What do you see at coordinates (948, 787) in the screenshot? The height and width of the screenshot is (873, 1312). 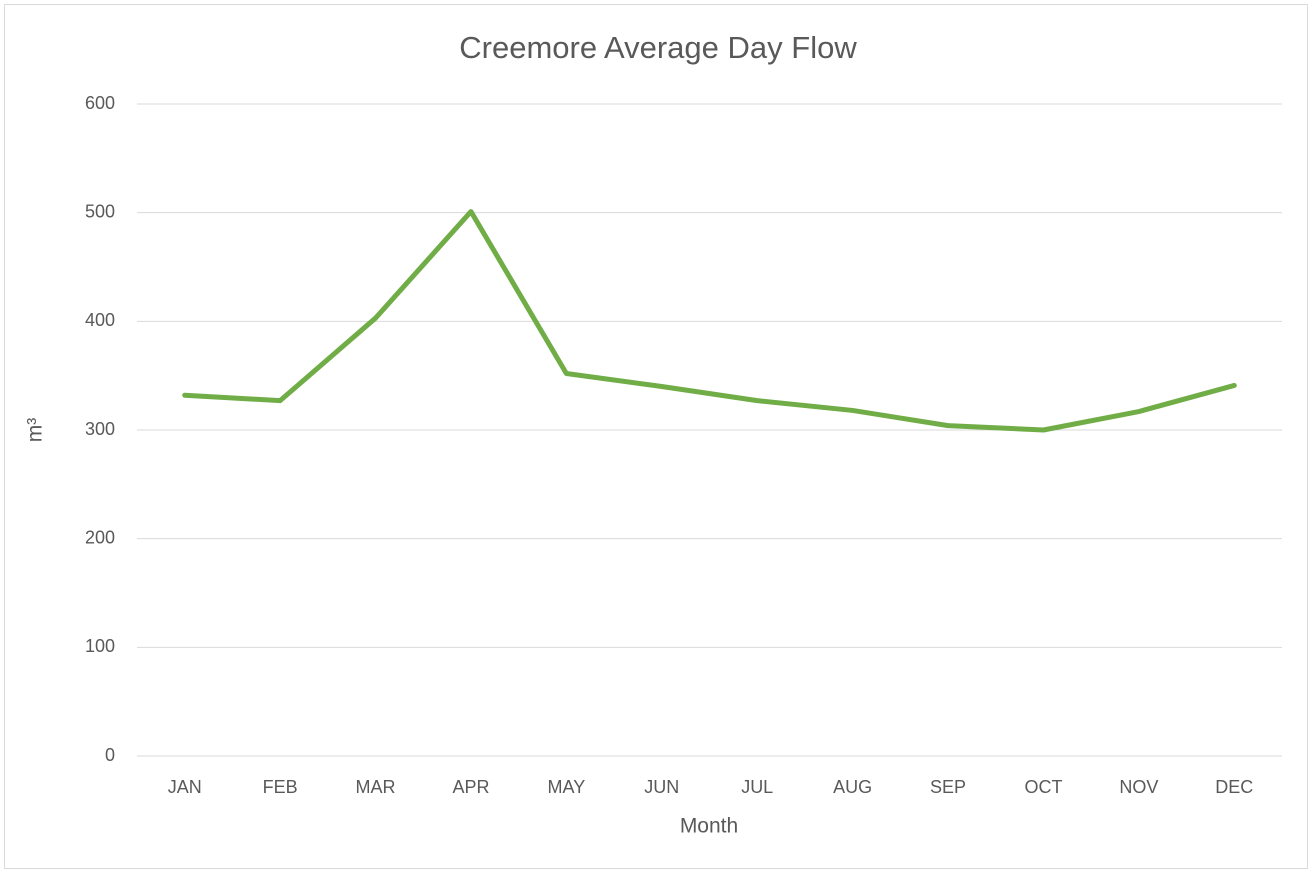 I see `x-tick-label: SEP` at bounding box center [948, 787].